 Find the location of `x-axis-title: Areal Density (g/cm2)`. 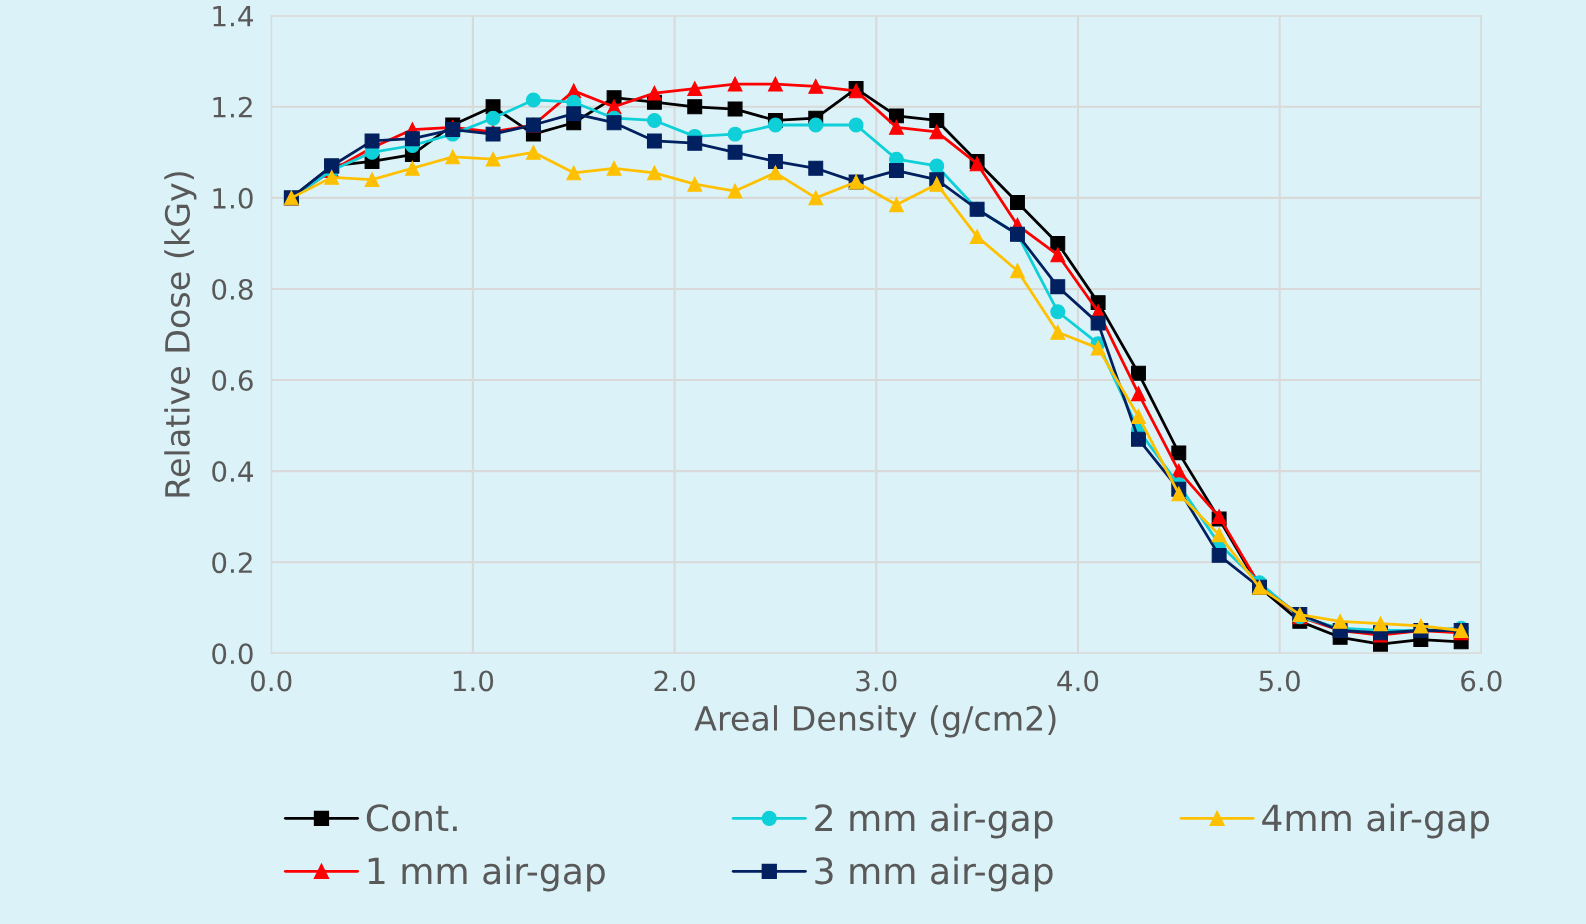

x-axis-title: Areal Density (g/cm2) is located at coordinates (875, 721).